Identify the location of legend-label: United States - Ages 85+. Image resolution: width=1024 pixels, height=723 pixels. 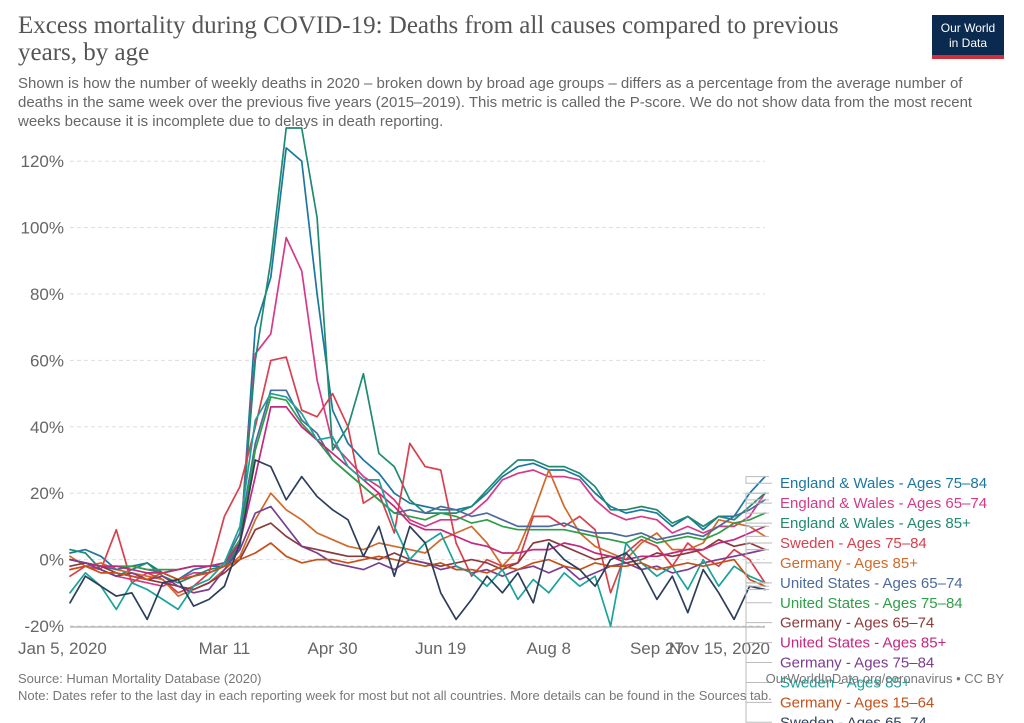
(863, 643).